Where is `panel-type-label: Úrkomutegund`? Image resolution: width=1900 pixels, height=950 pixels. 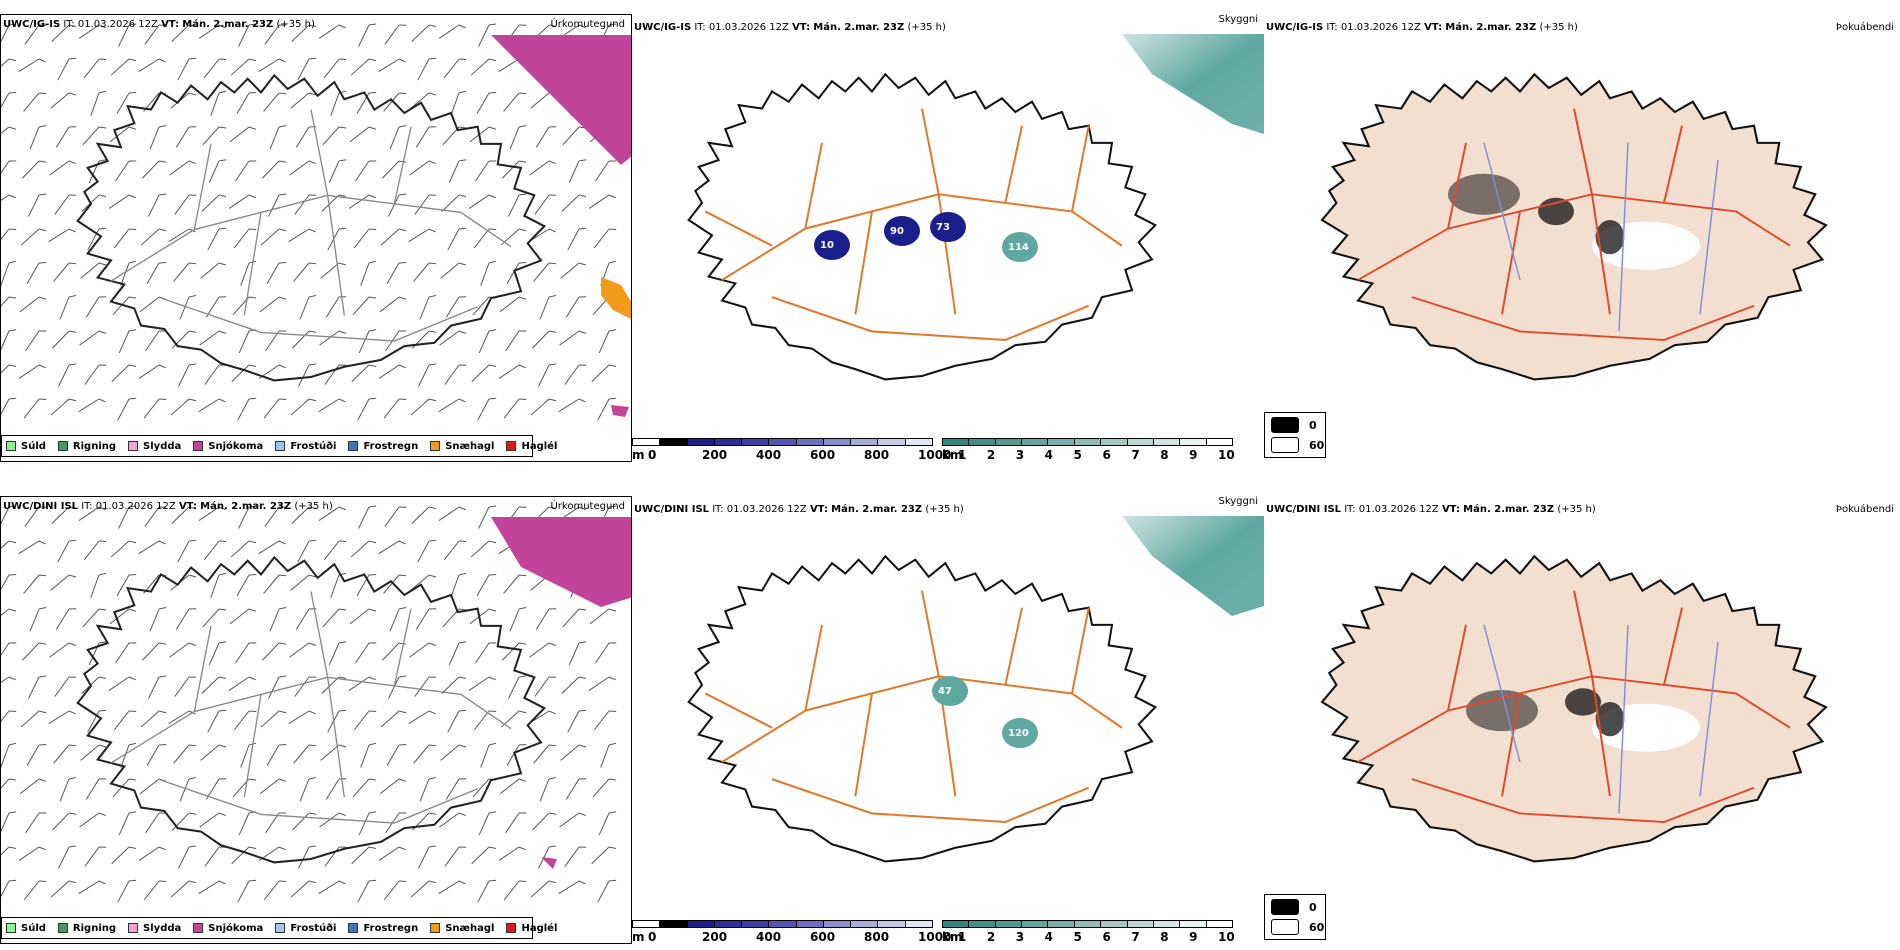
panel-type-label: Úrkomutegund is located at coordinates (587, 24).